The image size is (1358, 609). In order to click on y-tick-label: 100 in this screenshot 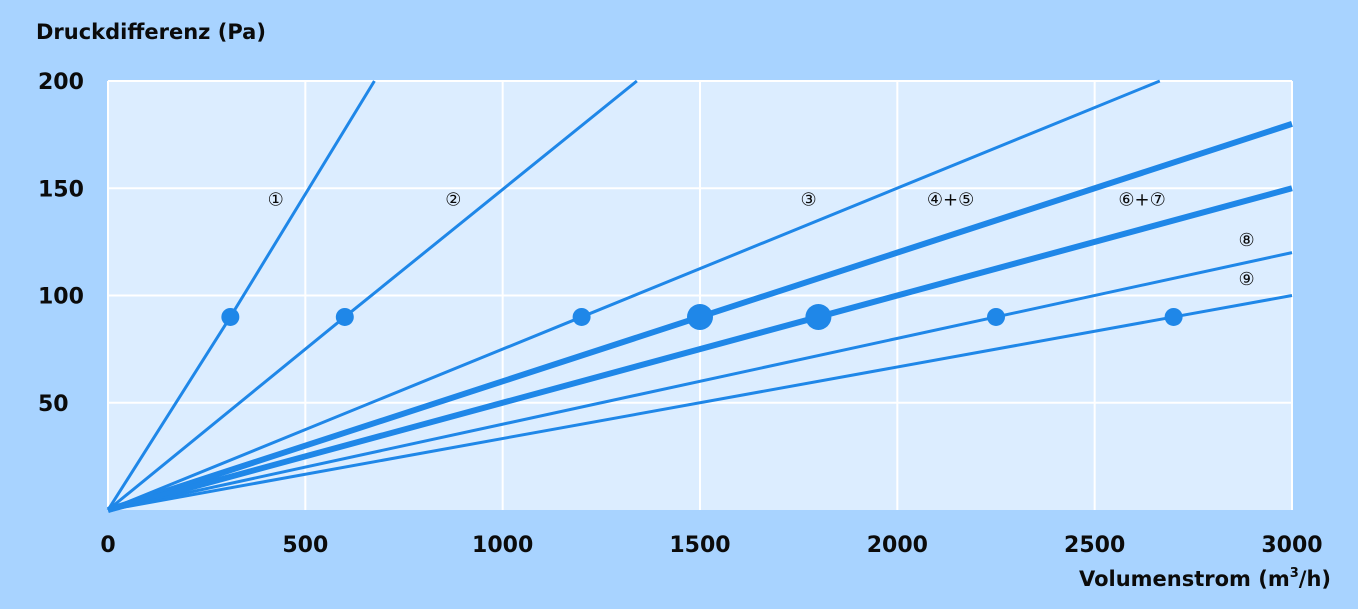, I will do `click(61, 297)`.